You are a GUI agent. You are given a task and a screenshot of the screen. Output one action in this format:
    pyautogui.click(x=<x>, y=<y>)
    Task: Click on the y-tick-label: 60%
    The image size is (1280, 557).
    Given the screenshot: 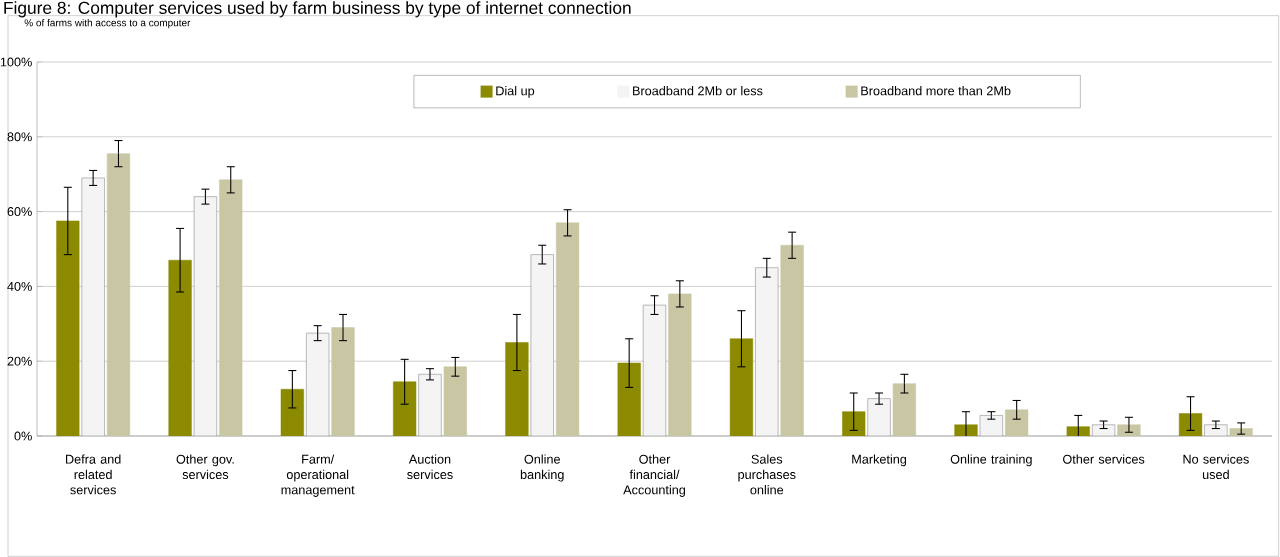 What is the action you would take?
    pyautogui.click(x=19, y=212)
    